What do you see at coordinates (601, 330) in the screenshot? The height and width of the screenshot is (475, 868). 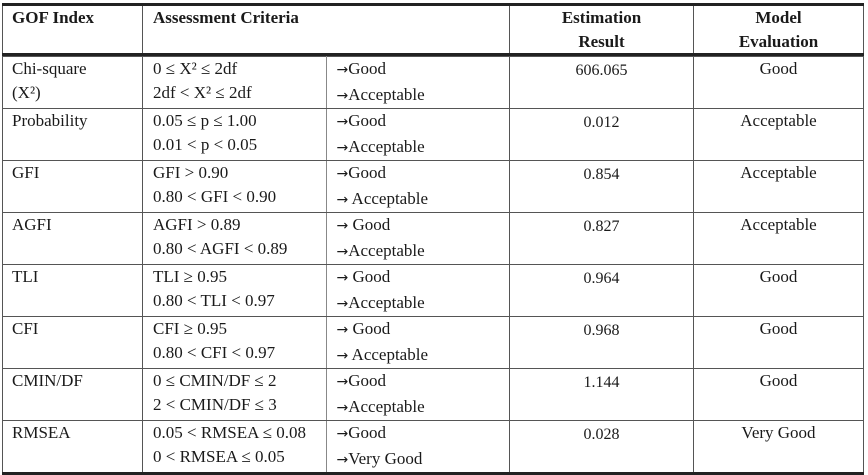 I see `estimation-result-value: 0.968` at bounding box center [601, 330].